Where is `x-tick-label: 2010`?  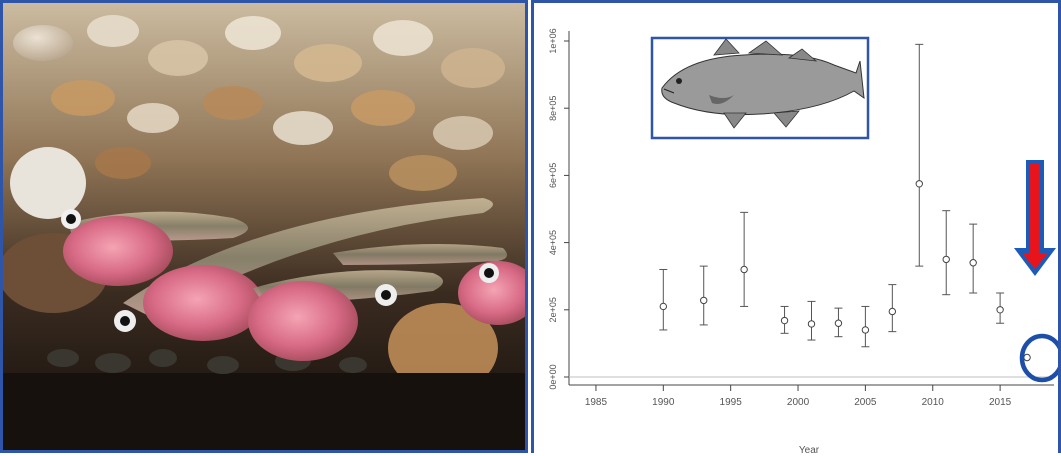
x-tick-label: 2010 is located at coordinates (933, 402).